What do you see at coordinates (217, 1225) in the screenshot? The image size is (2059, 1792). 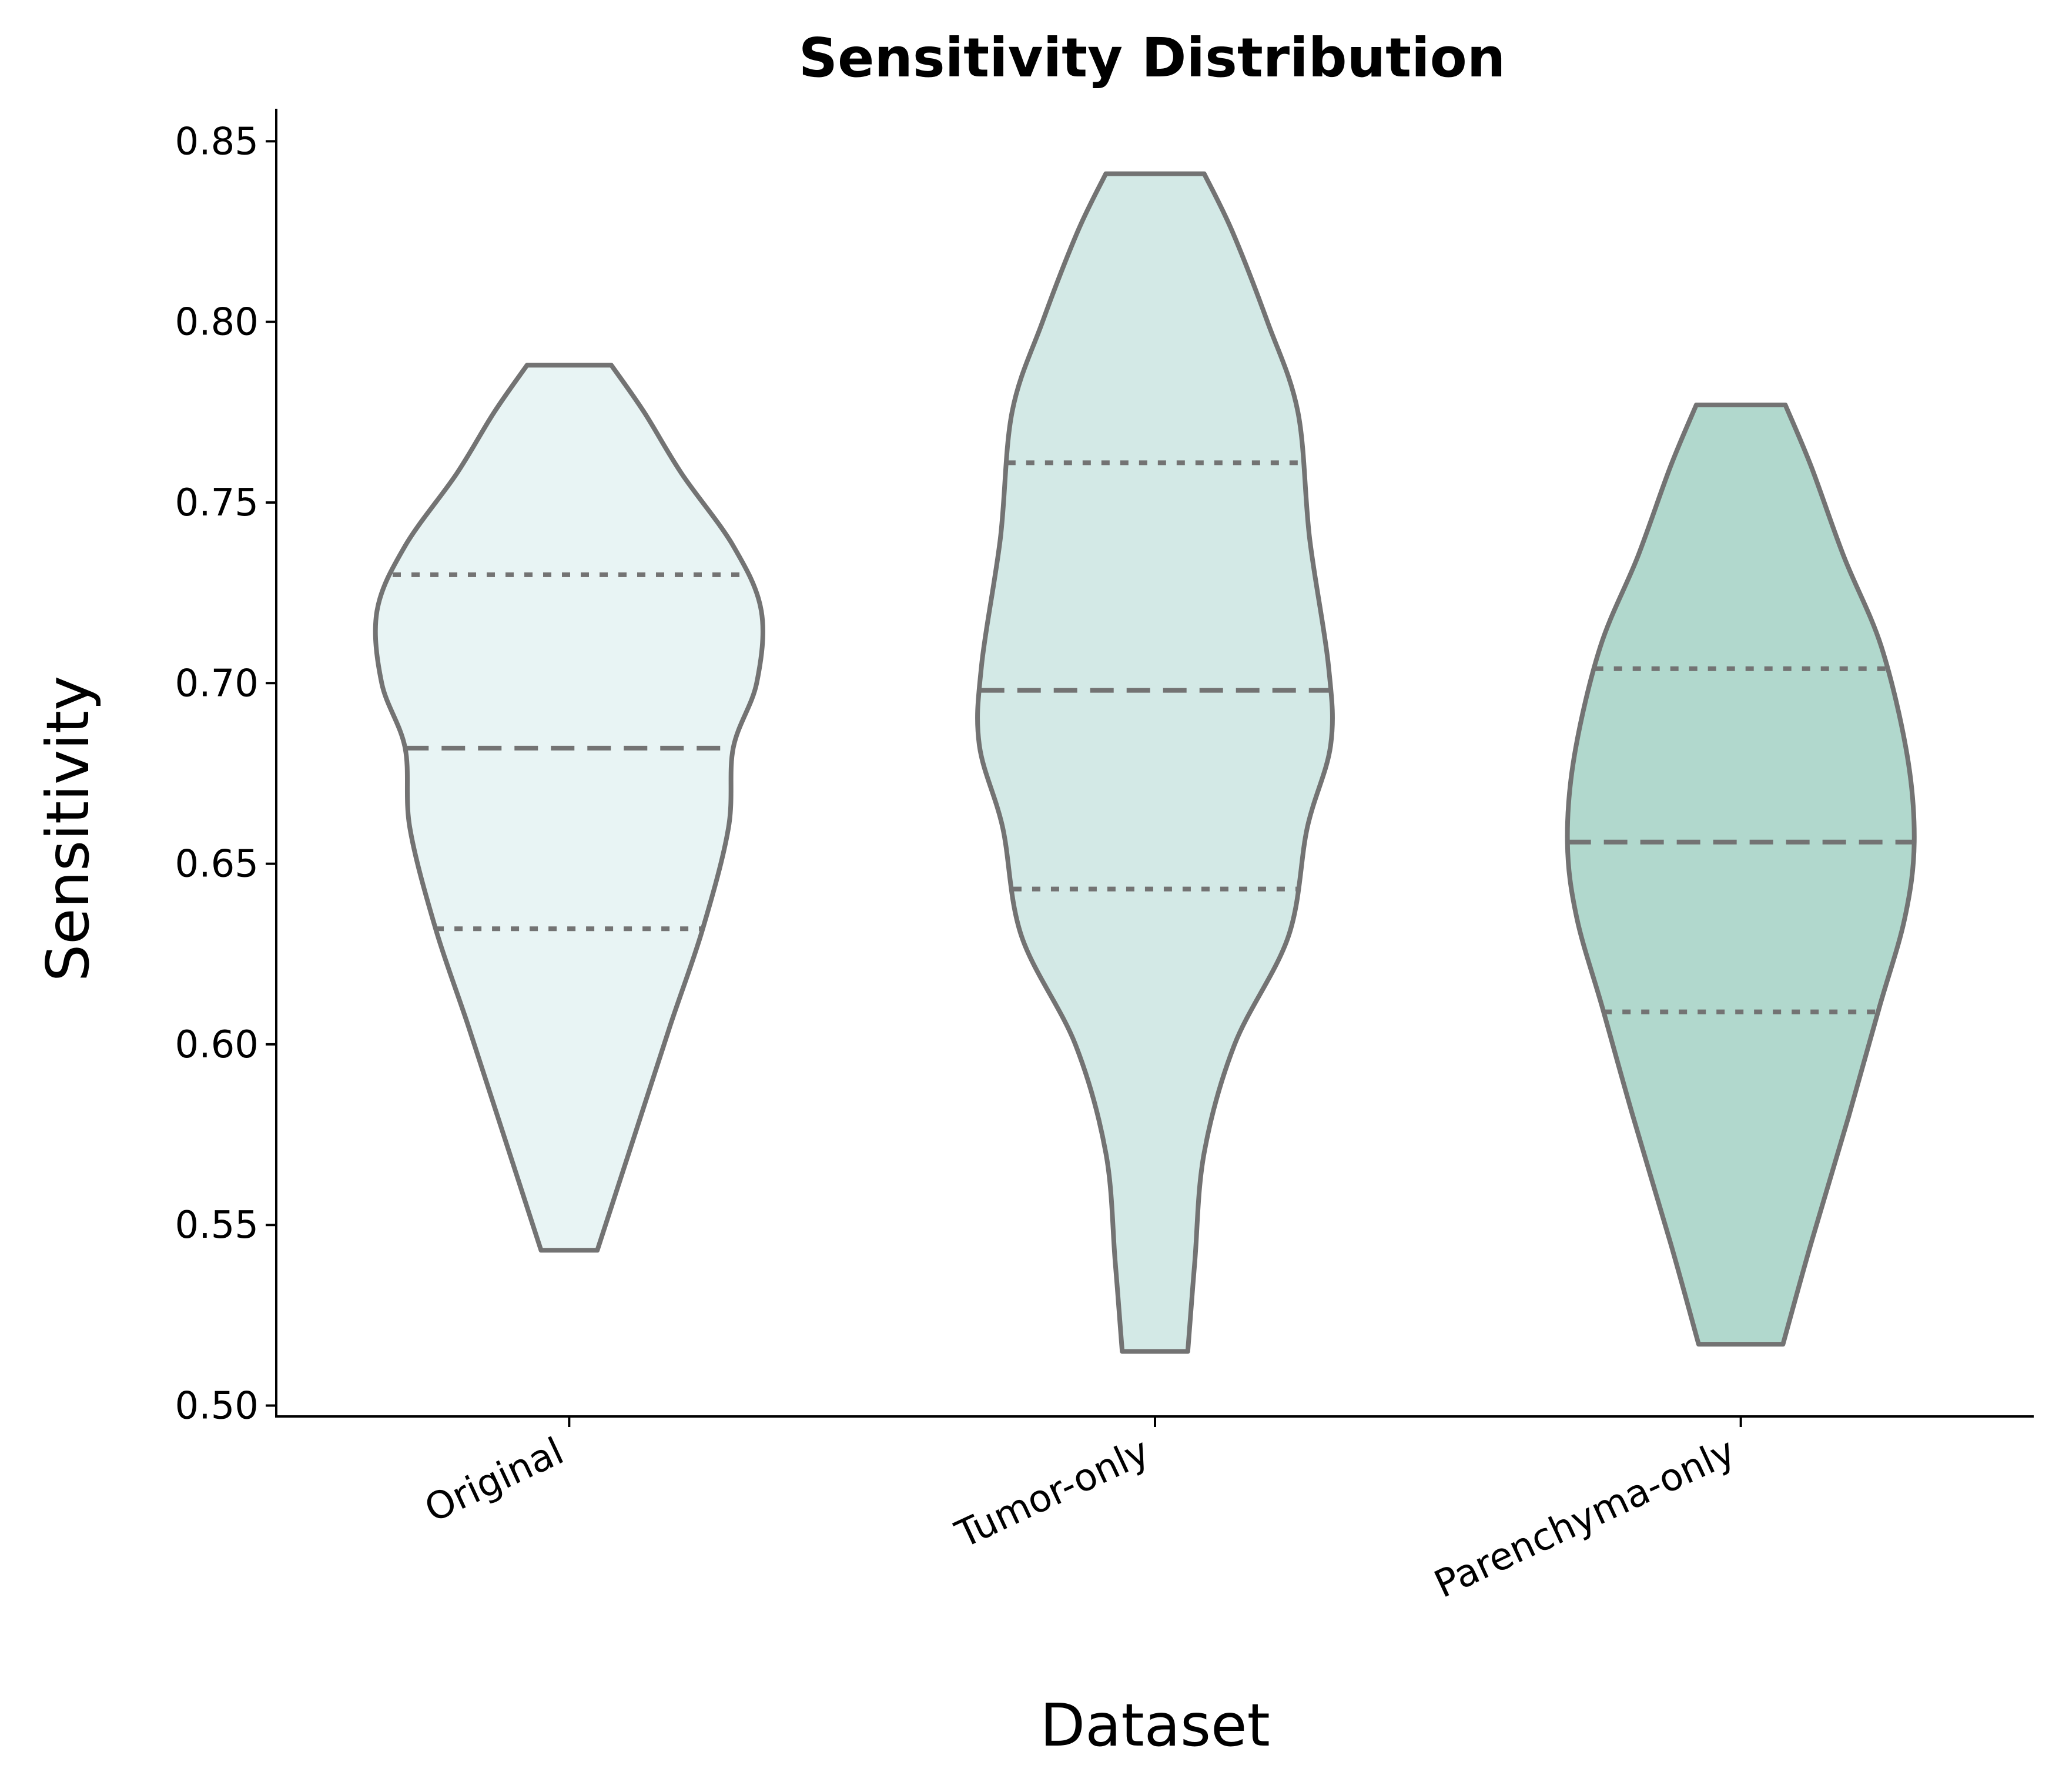 I see `y-tick-label: 0.55` at bounding box center [217, 1225].